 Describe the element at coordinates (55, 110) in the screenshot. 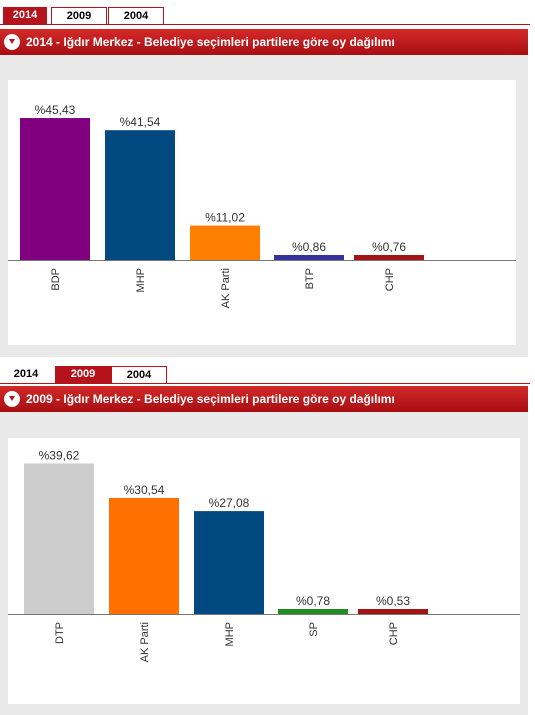

I see `data-label: %45,43` at that location.